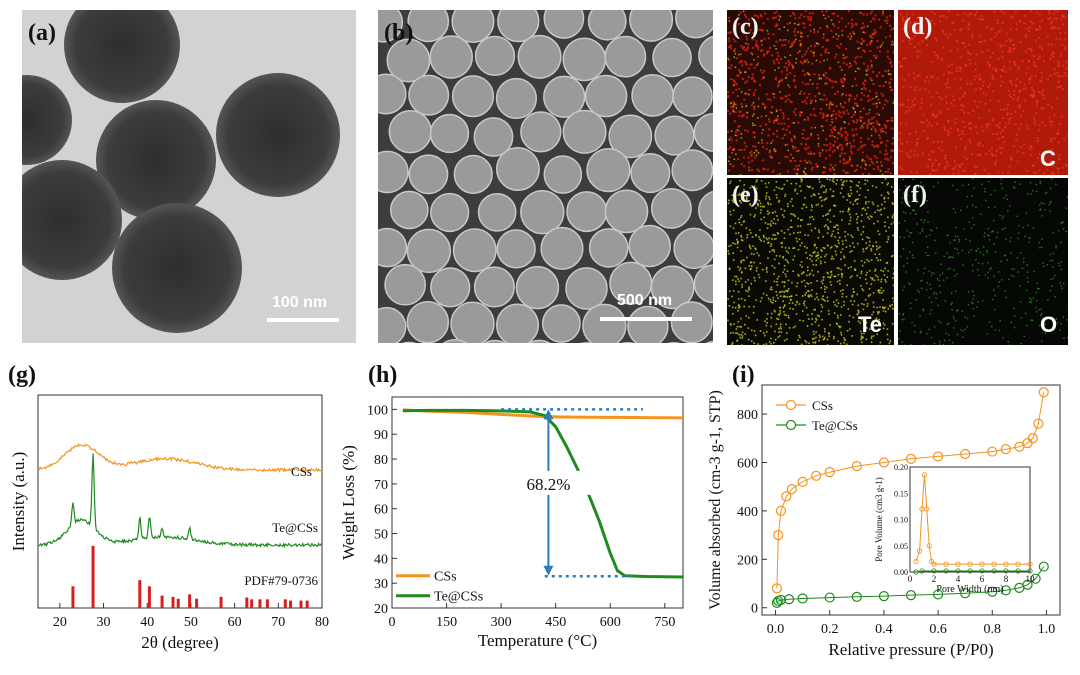 This screenshot has height=675, width=1080. What do you see at coordinates (884, 596) in the screenshot?
I see `bet-point-te-css` at bounding box center [884, 596].